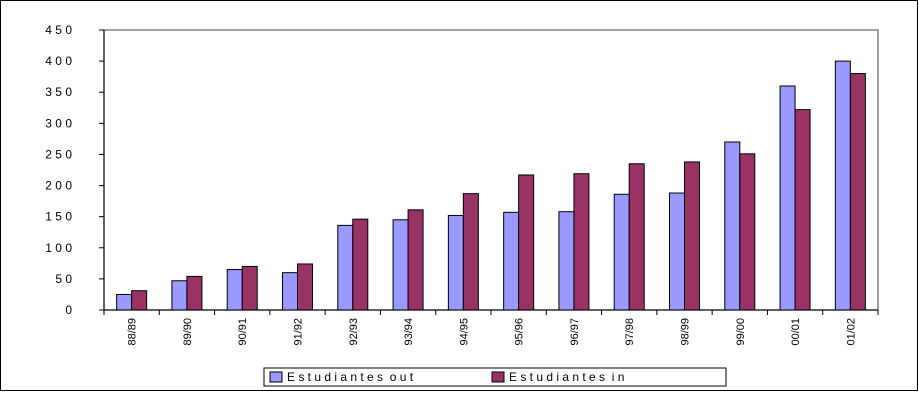 Image resolution: width=919 pixels, height=397 pixels. Describe the element at coordinates (58, 61) in the screenshot. I see `y-tick-label: 4 0 0` at that location.